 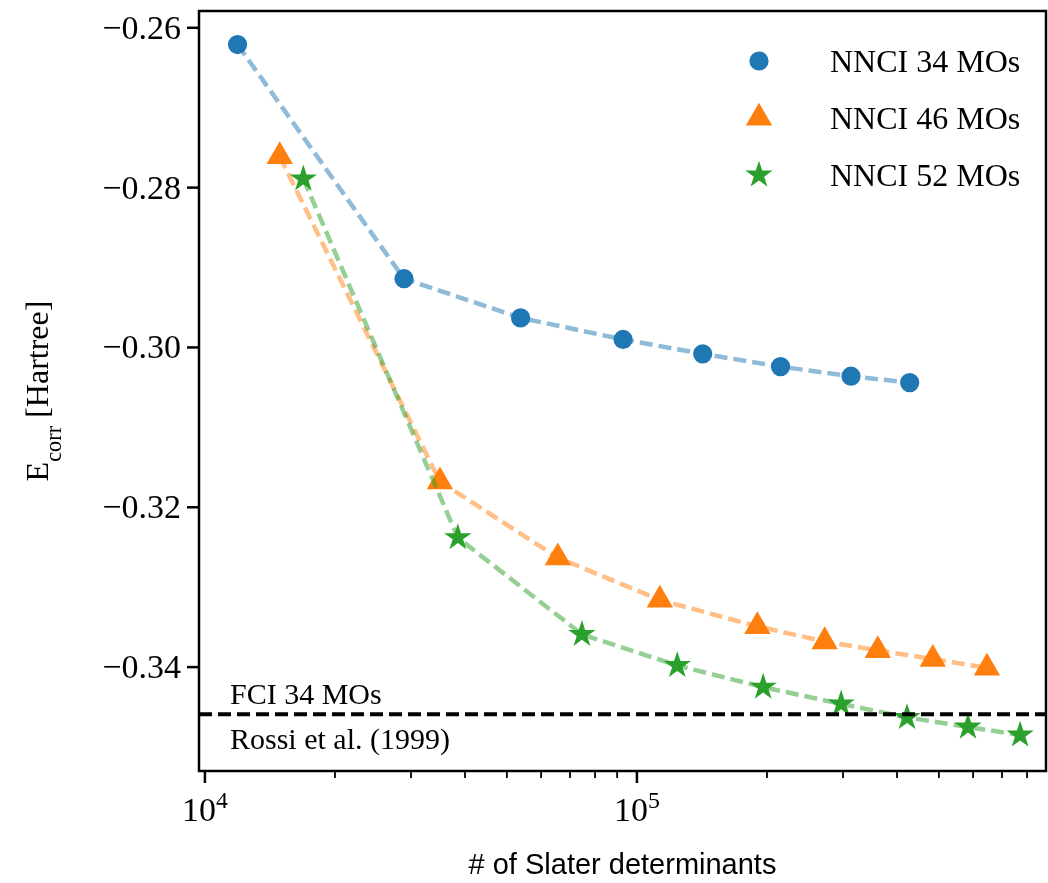 What do you see at coordinates (925, 175) in the screenshot?
I see `legend-label: NNCI 52 MOs` at bounding box center [925, 175].